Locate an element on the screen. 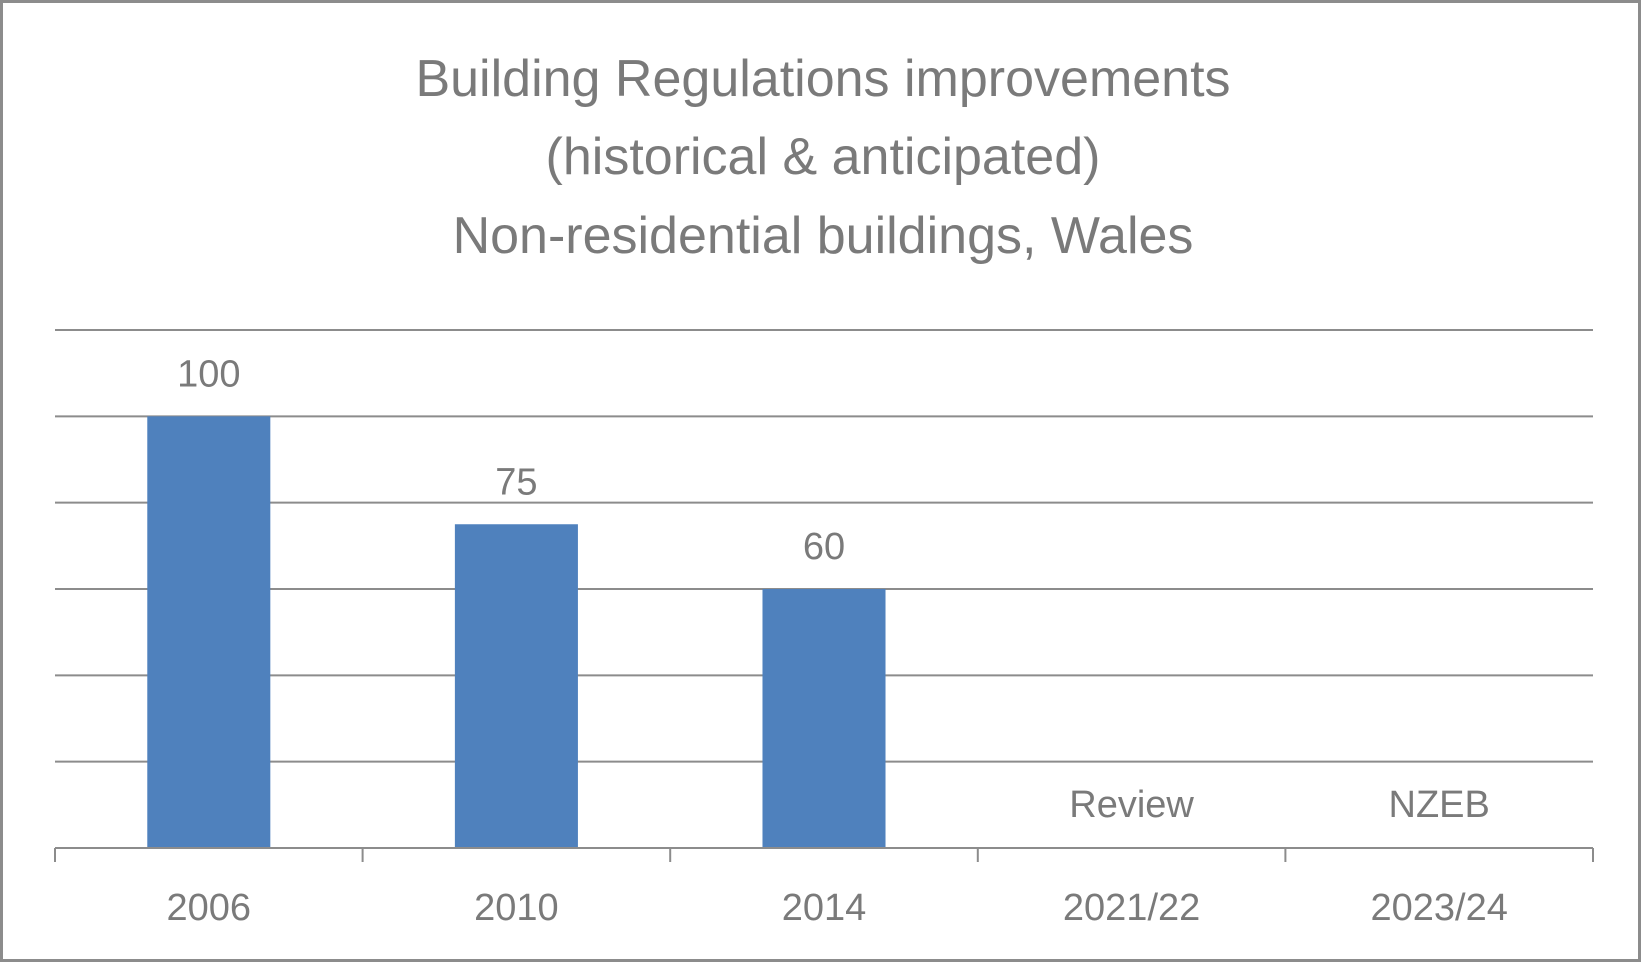  data-label-2006: 100 is located at coordinates (208, 374).